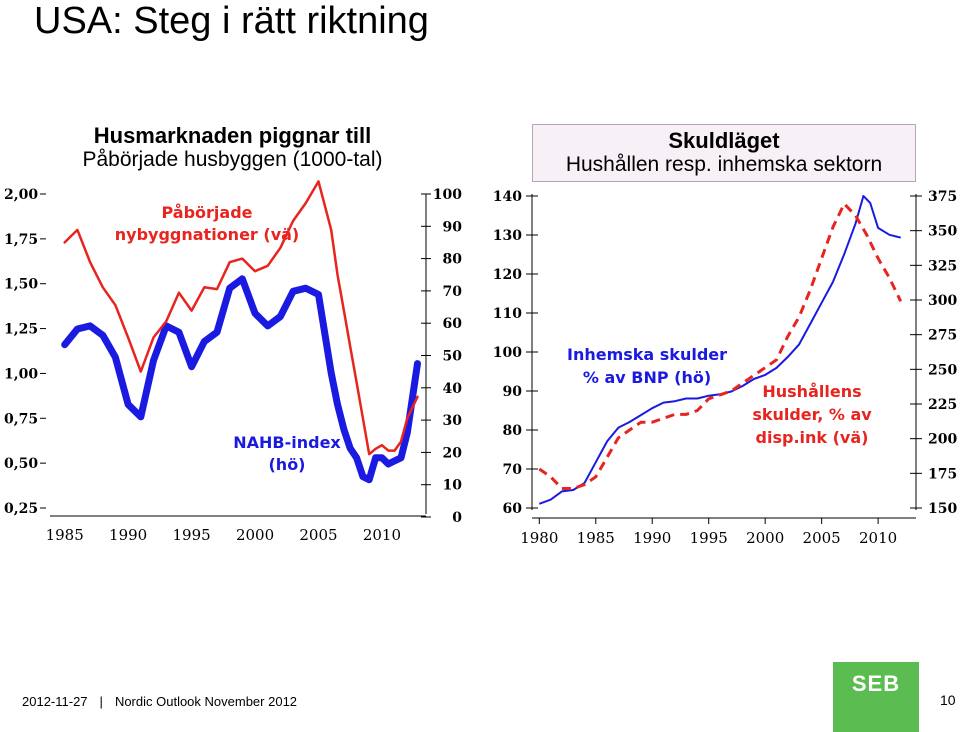  I want to click on right-y-tick-label: 120, so click(507, 275).